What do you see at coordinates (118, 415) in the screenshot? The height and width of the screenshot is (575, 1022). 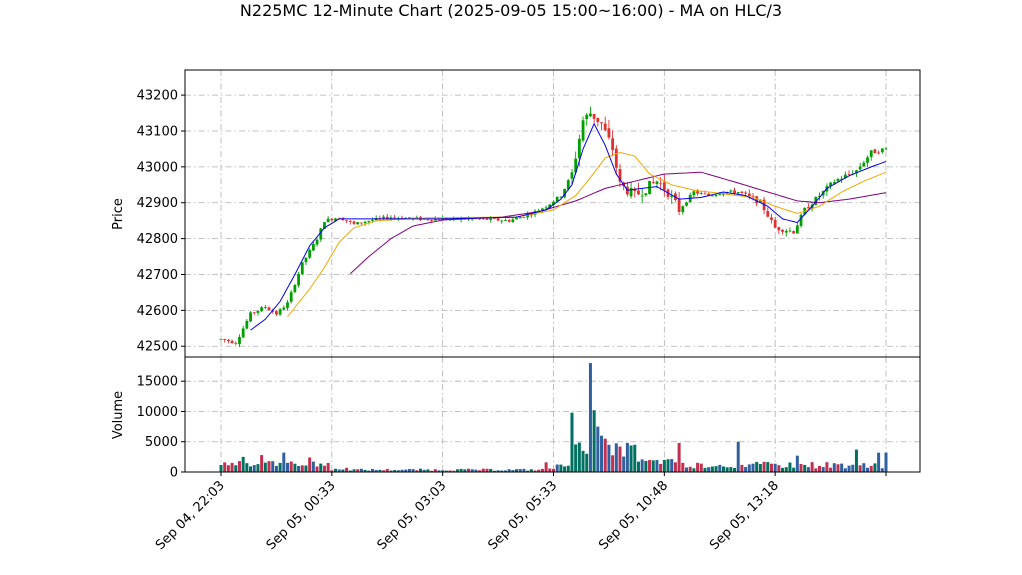 I see `volume-axis-label: Volume` at bounding box center [118, 415].